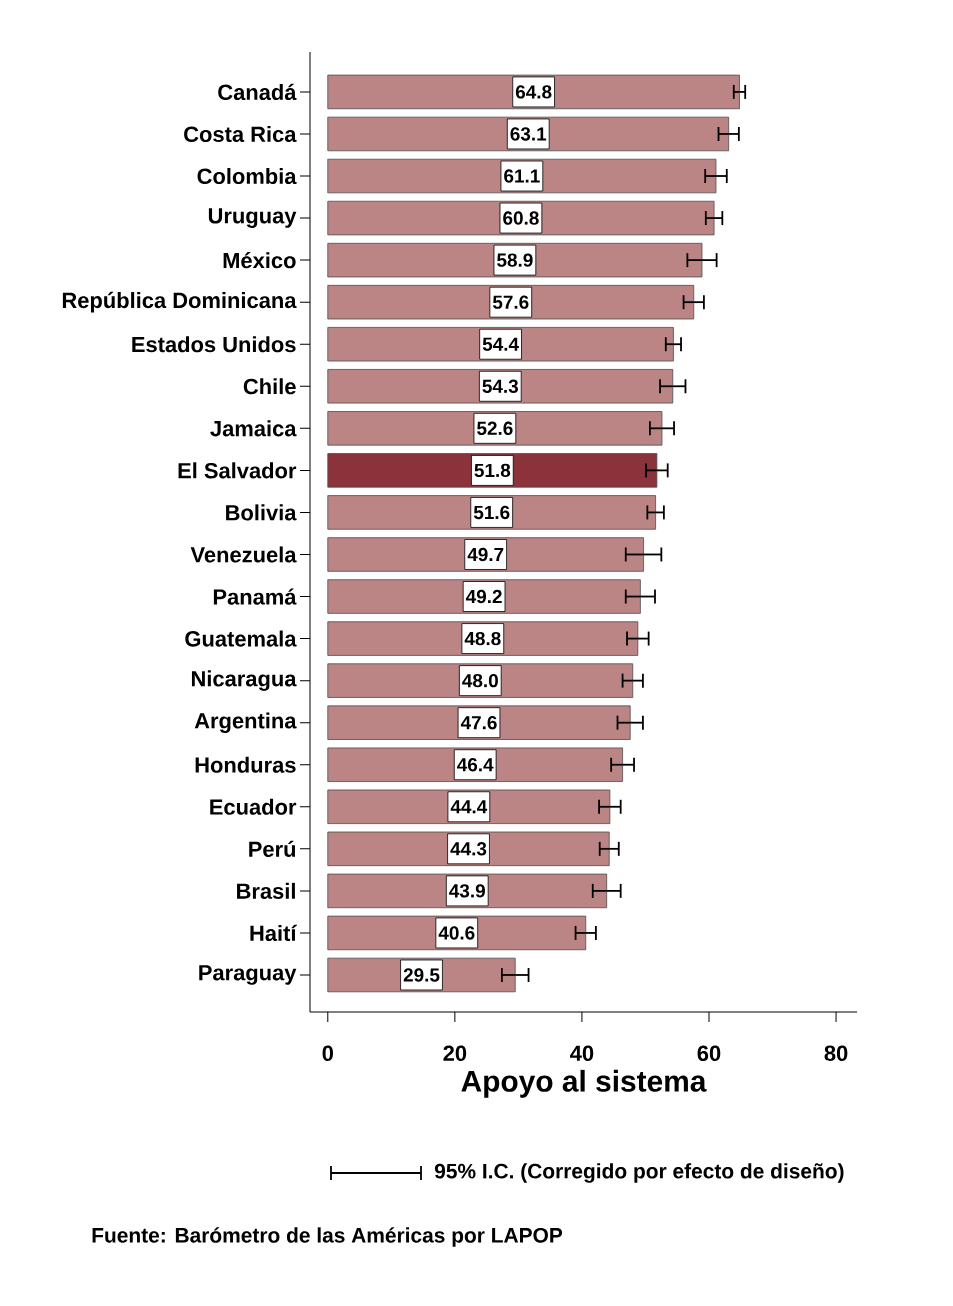 Image resolution: width=953 pixels, height=1306 pixels. What do you see at coordinates (469, 807) in the screenshot?
I see `data-label: 44.4` at bounding box center [469, 807].